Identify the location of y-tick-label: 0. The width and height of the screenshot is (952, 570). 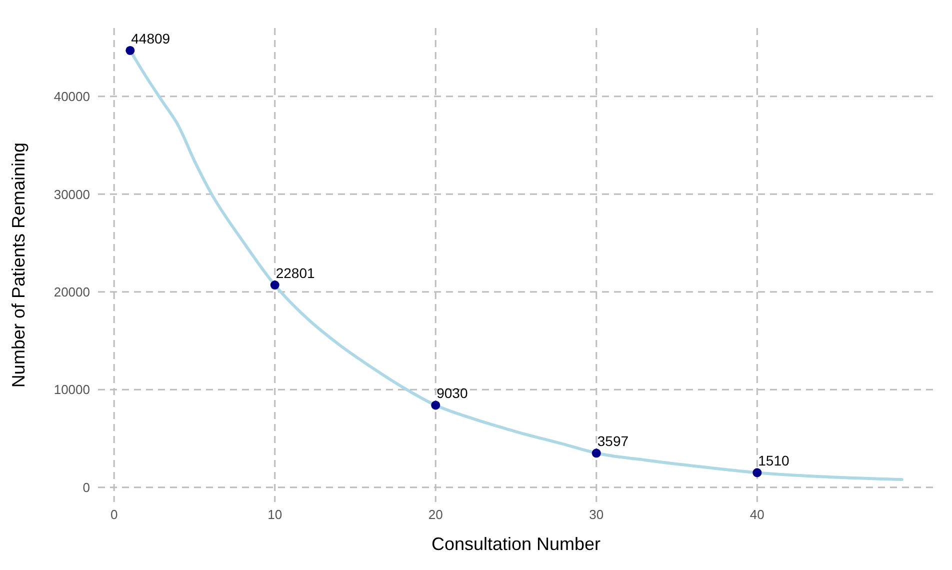
(86, 487).